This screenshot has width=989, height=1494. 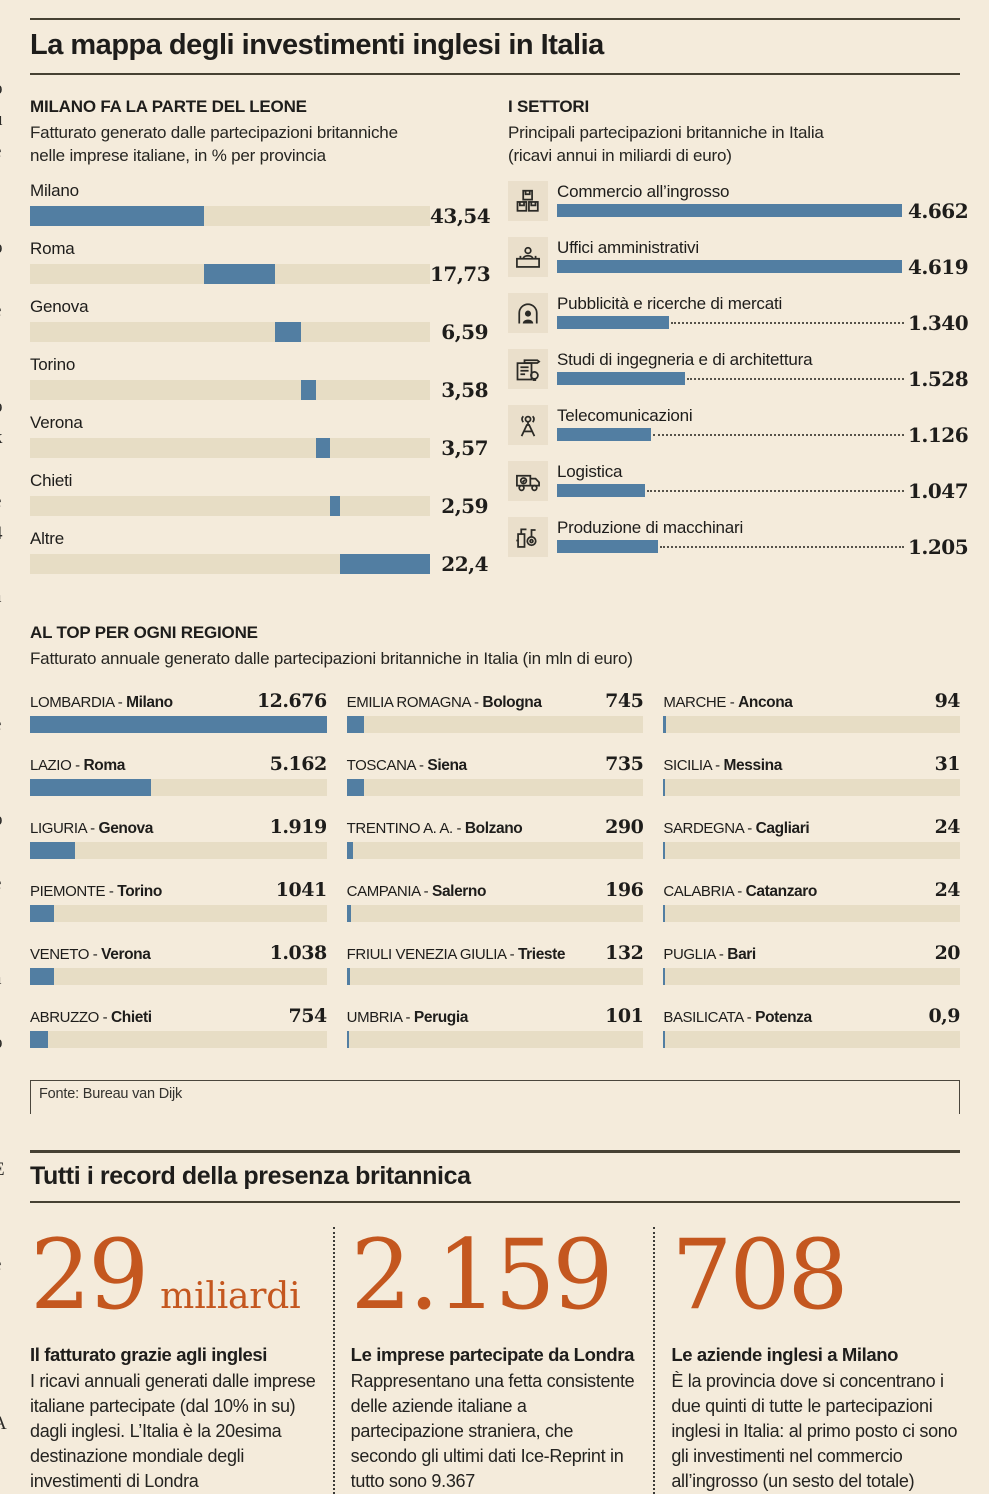 What do you see at coordinates (6, 1423) in the screenshot?
I see `margin-fragment: A` at bounding box center [6, 1423].